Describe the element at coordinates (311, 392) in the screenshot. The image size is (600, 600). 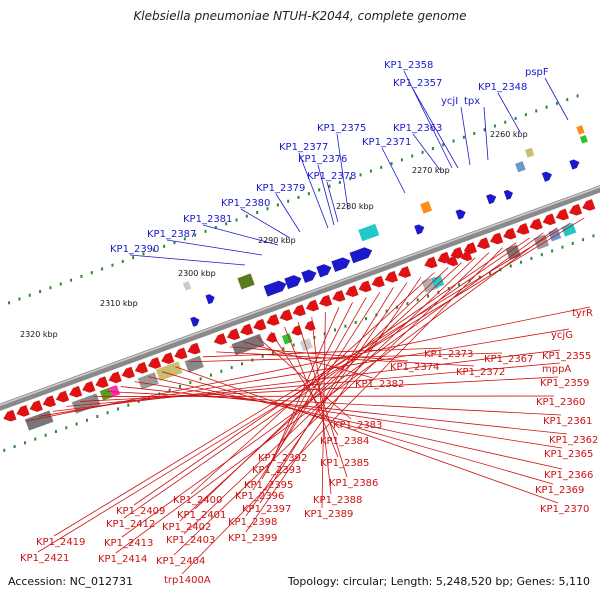
I see `leader-line-minus` at that location.